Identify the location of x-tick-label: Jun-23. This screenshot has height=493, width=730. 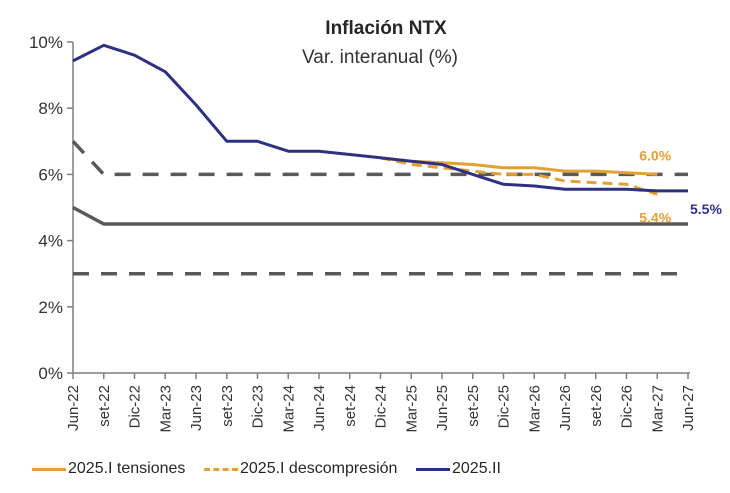
(196, 408).